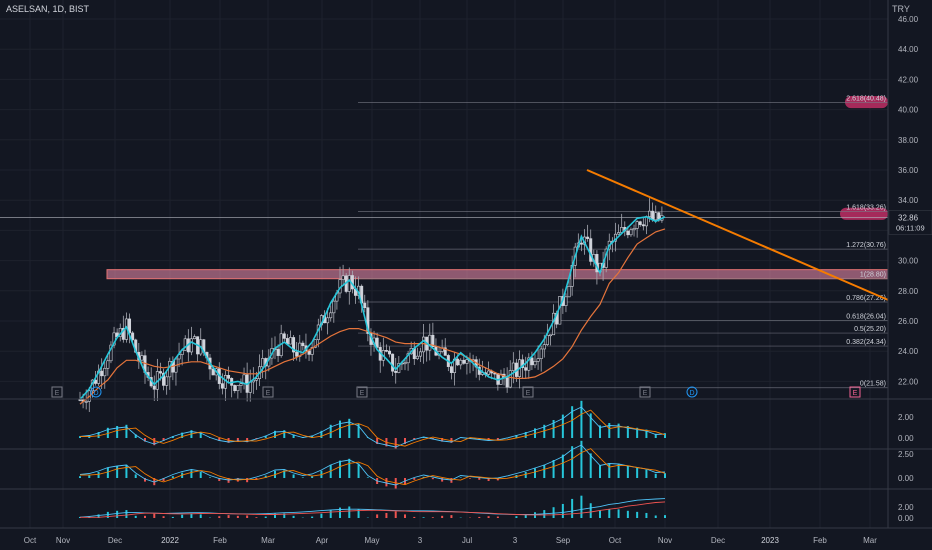 This screenshot has height=550, width=932. Describe the element at coordinates (873, 384) in the screenshot. I see `fib-label: 0(21.58)` at that location.